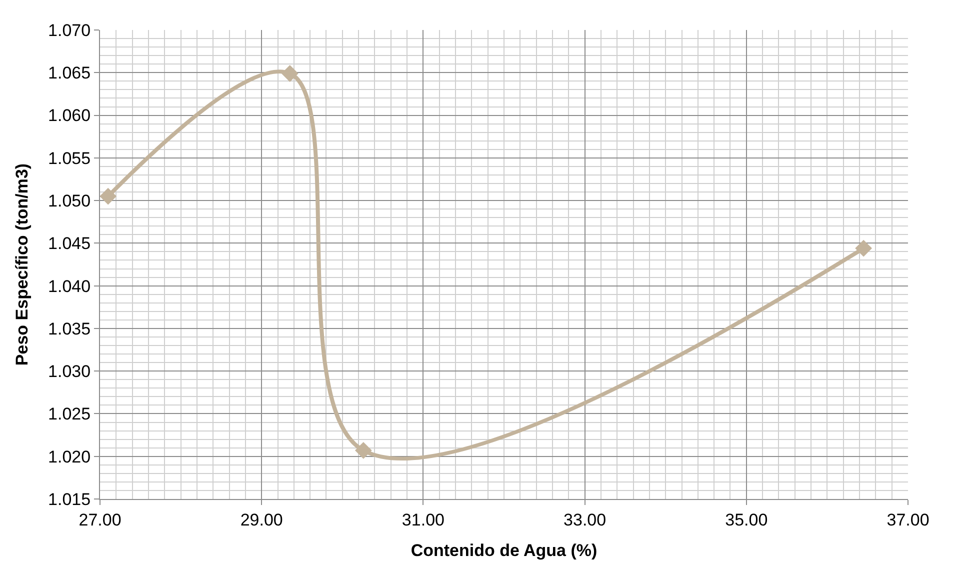 The width and height of the screenshot is (958, 579). What do you see at coordinates (69, 244) in the screenshot?
I see `y-tick-label: 1.045` at bounding box center [69, 244].